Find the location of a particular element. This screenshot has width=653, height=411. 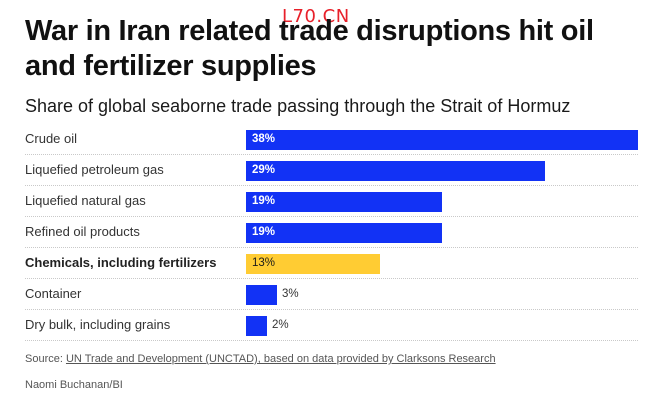

chart-row: Refined oil products 19% is located at coordinates (331, 232).